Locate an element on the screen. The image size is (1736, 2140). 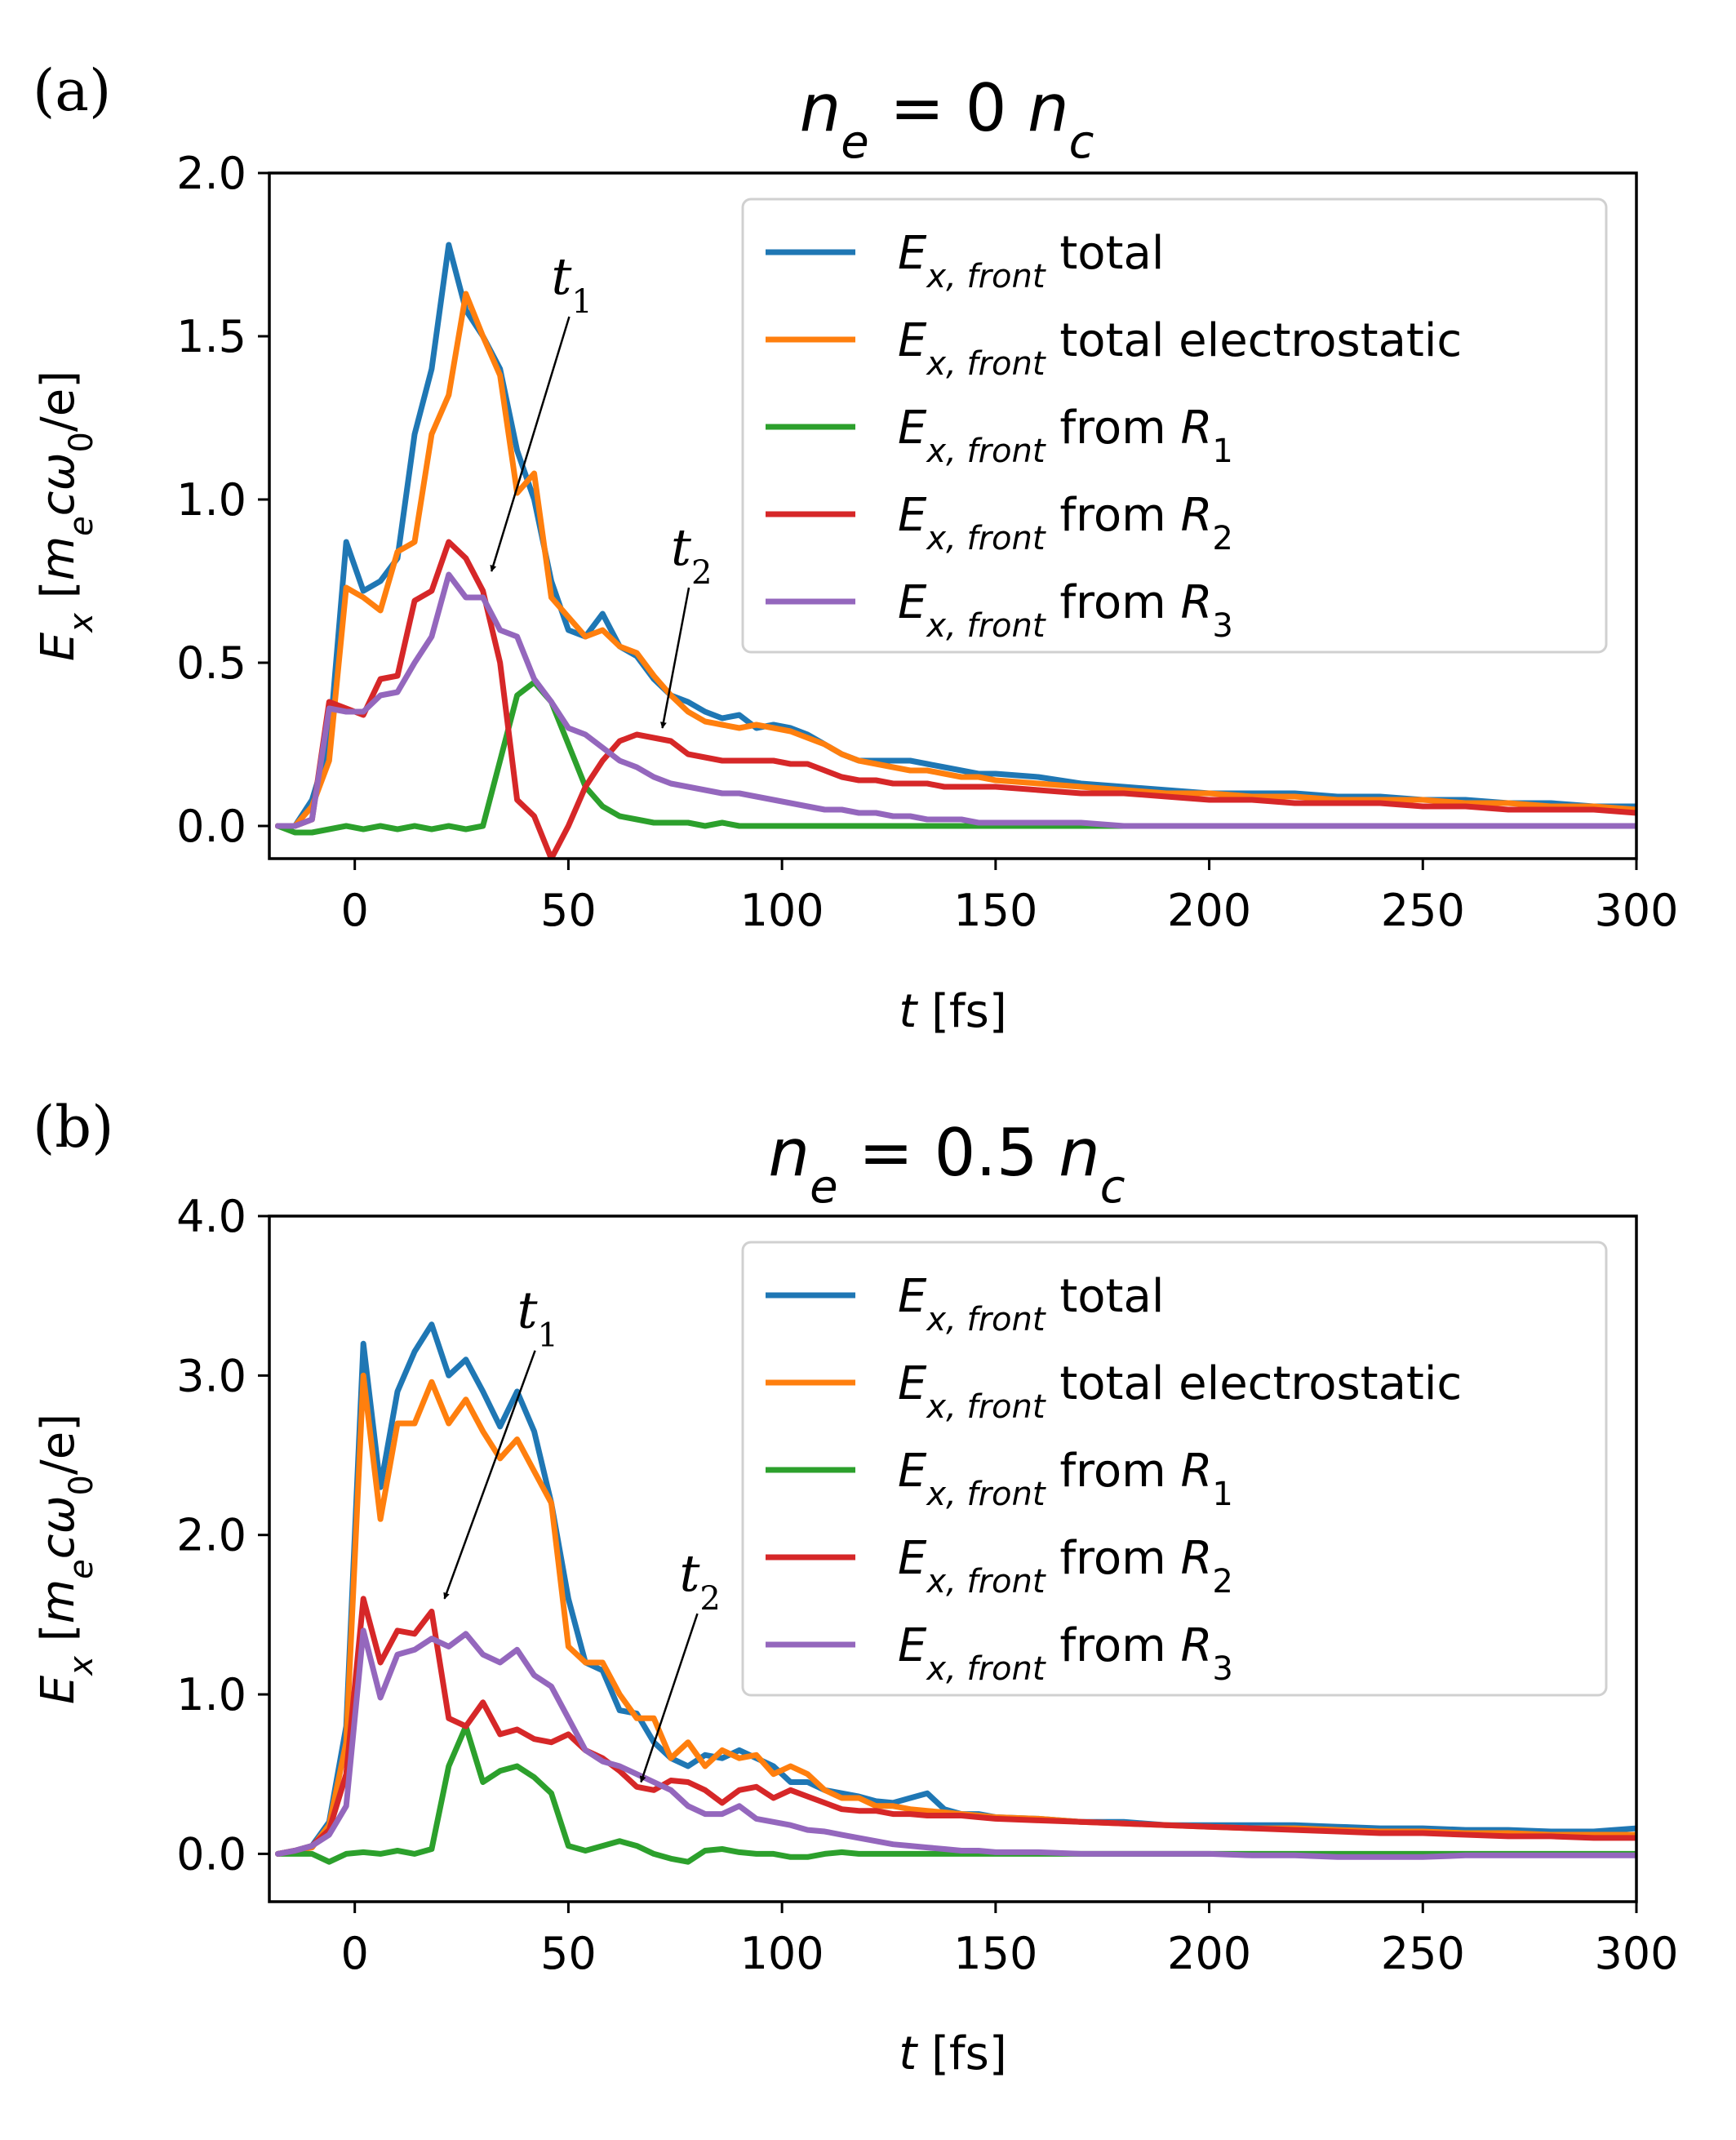
panel-title: ne = 0 nc is located at coordinates (947, 119).